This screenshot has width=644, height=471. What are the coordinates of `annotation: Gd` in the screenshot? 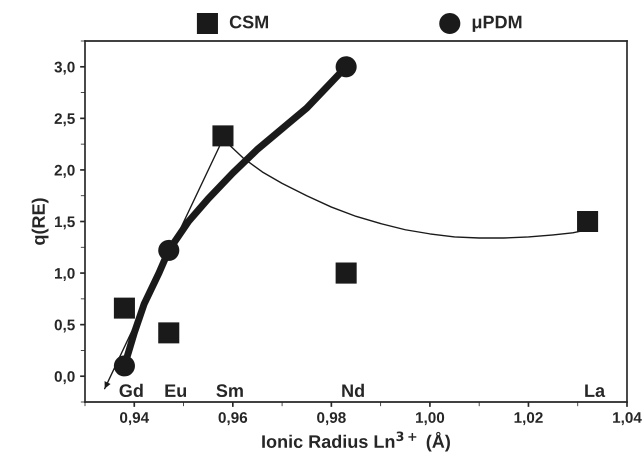 It's located at (131, 391).